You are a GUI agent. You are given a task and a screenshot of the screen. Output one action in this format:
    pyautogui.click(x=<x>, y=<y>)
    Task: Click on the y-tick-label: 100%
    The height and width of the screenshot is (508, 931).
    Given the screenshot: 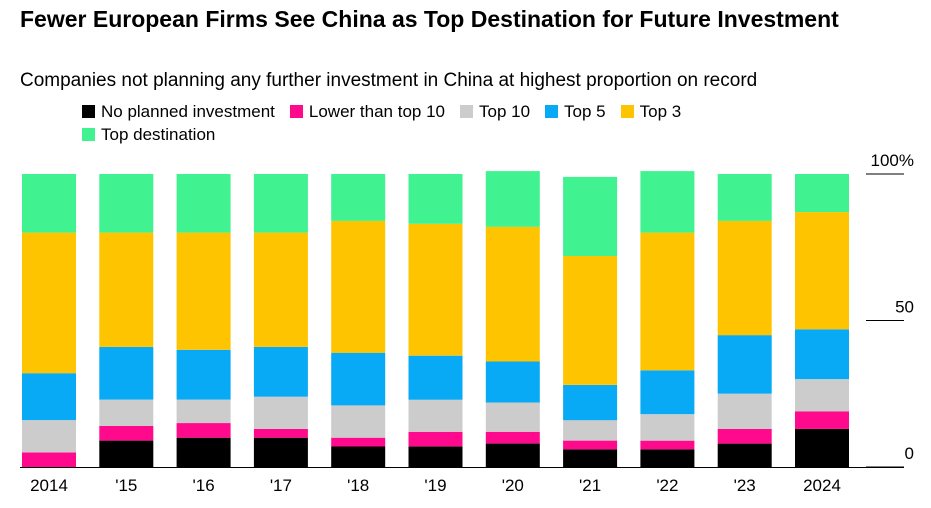 What is the action you would take?
    pyautogui.click(x=892, y=160)
    